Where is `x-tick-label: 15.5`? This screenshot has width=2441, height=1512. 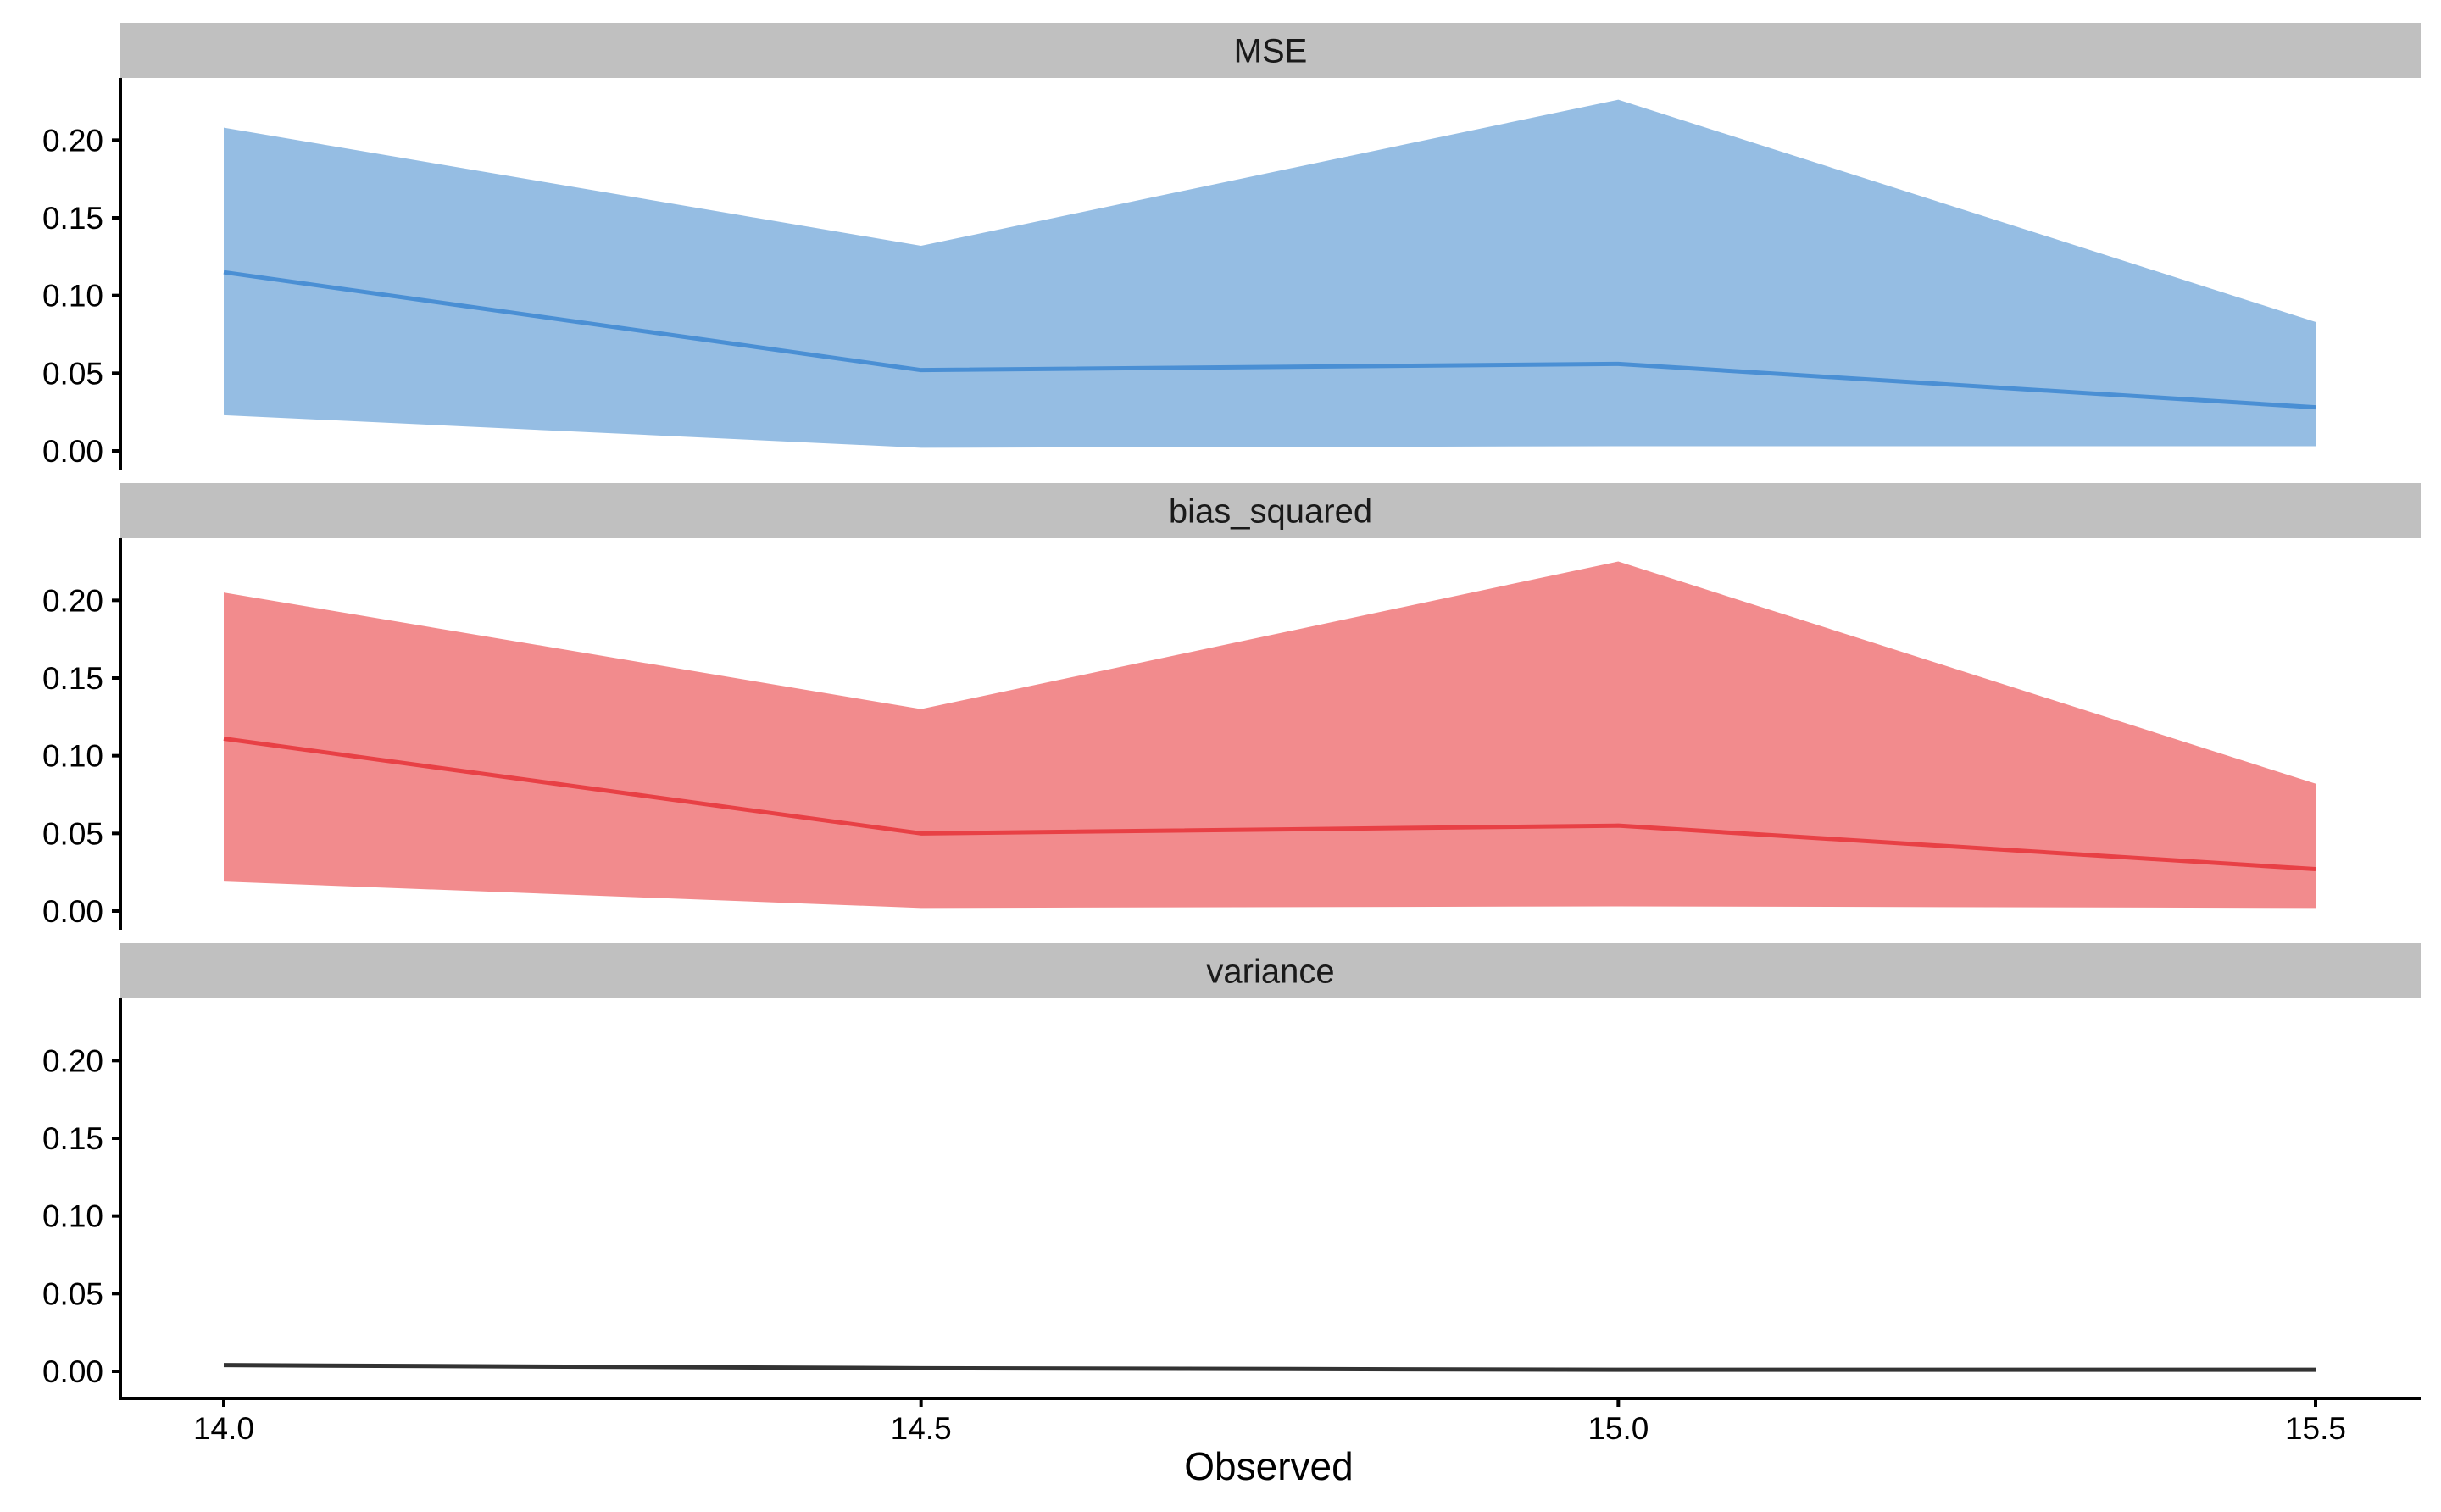 x-tick-label: 15.5 is located at coordinates (2316, 1428).